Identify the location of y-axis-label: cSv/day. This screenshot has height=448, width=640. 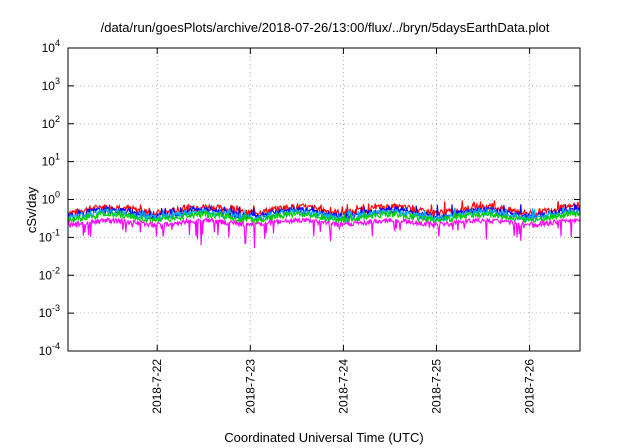
(31, 209).